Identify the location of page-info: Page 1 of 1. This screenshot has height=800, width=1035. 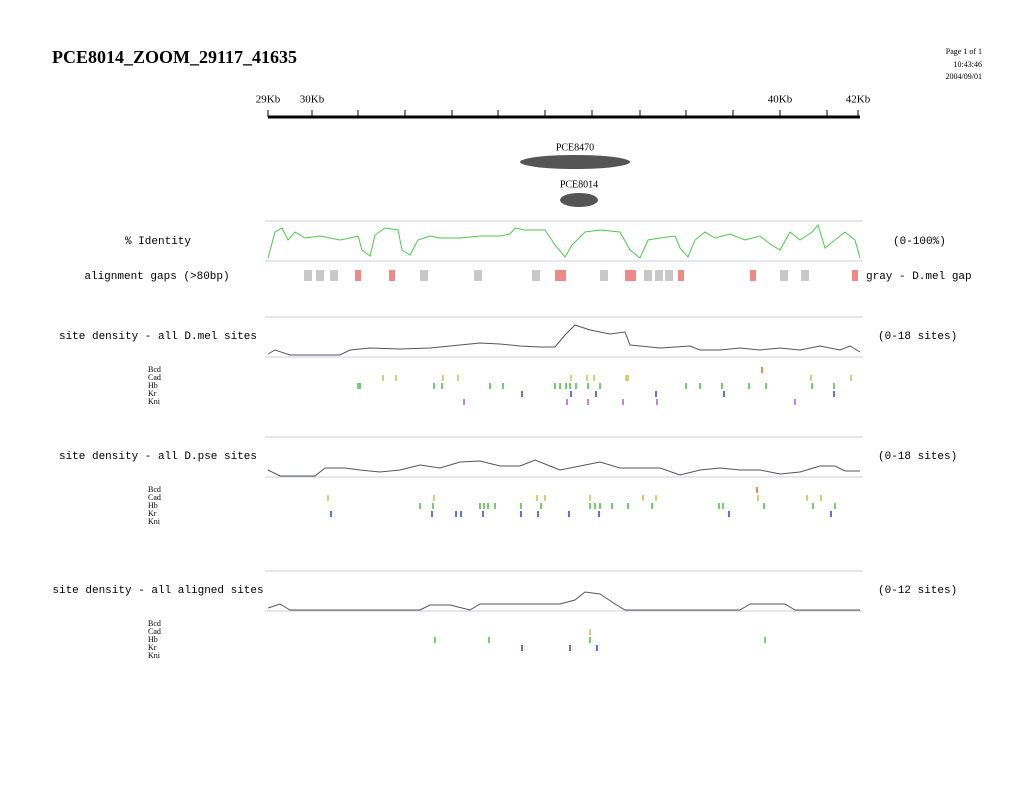
(964, 51).